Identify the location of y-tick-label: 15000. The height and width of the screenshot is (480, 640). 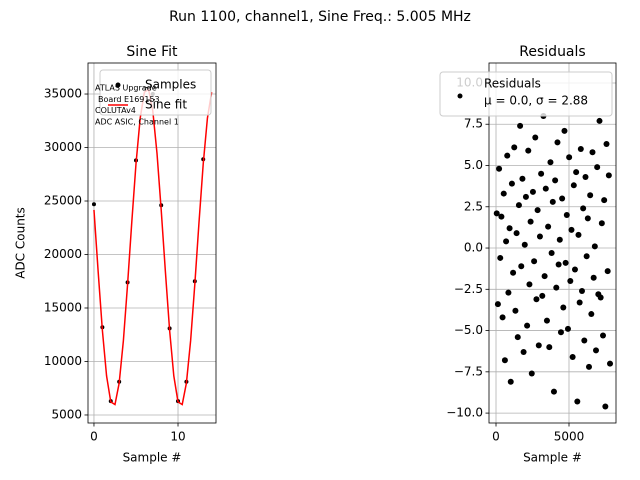
(63, 307).